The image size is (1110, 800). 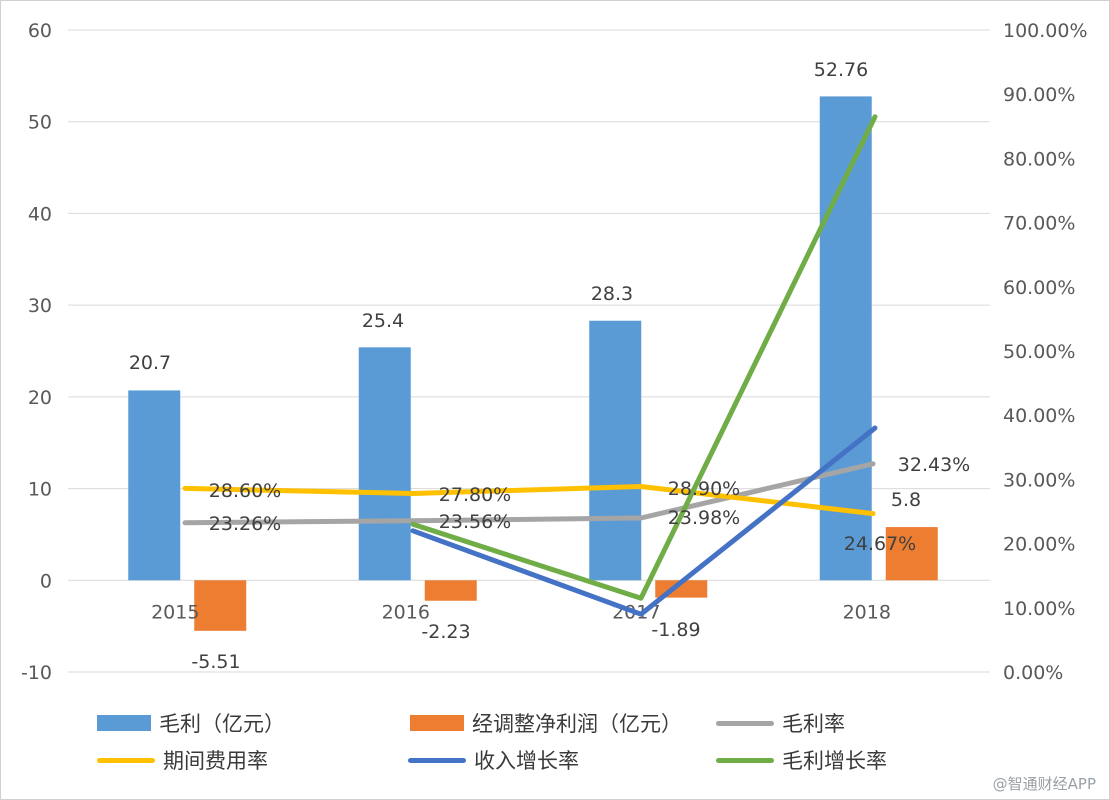 What do you see at coordinates (445, 632) in the screenshot?
I see `bar-label-adjusted-net-profit: -2.23` at bounding box center [445, 632].